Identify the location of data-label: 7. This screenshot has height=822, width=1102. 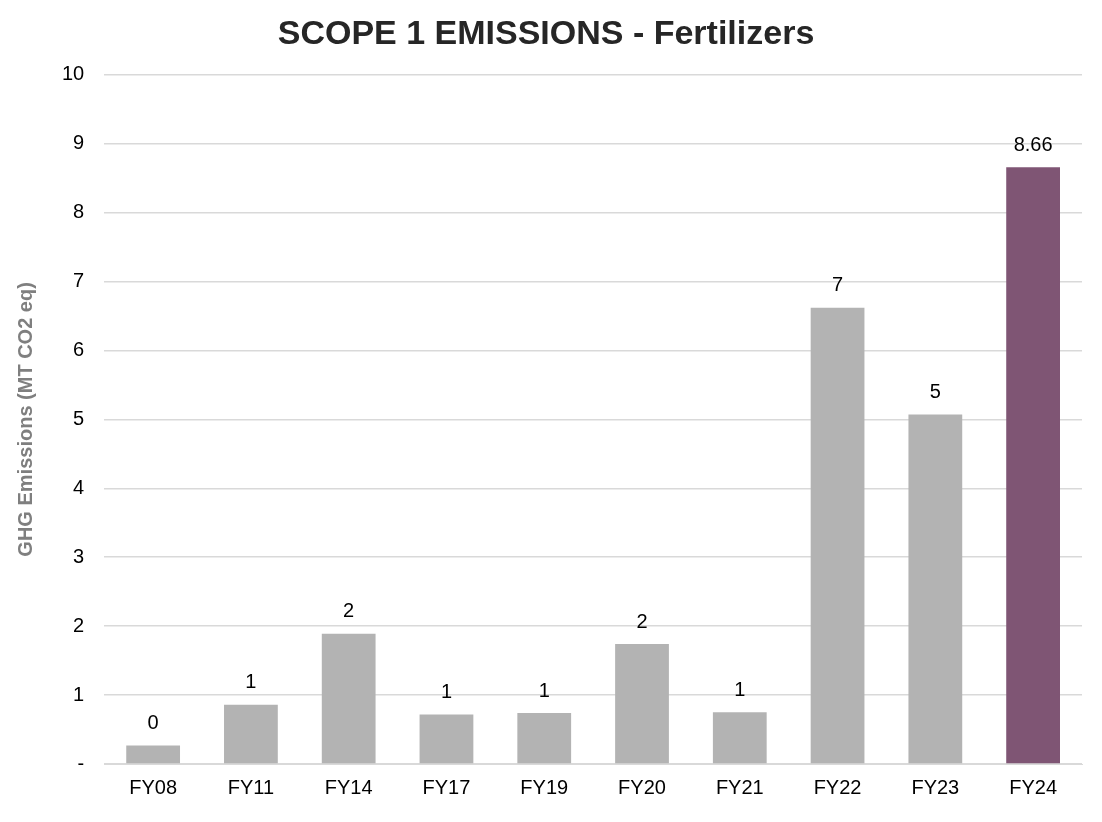
(838, 284).